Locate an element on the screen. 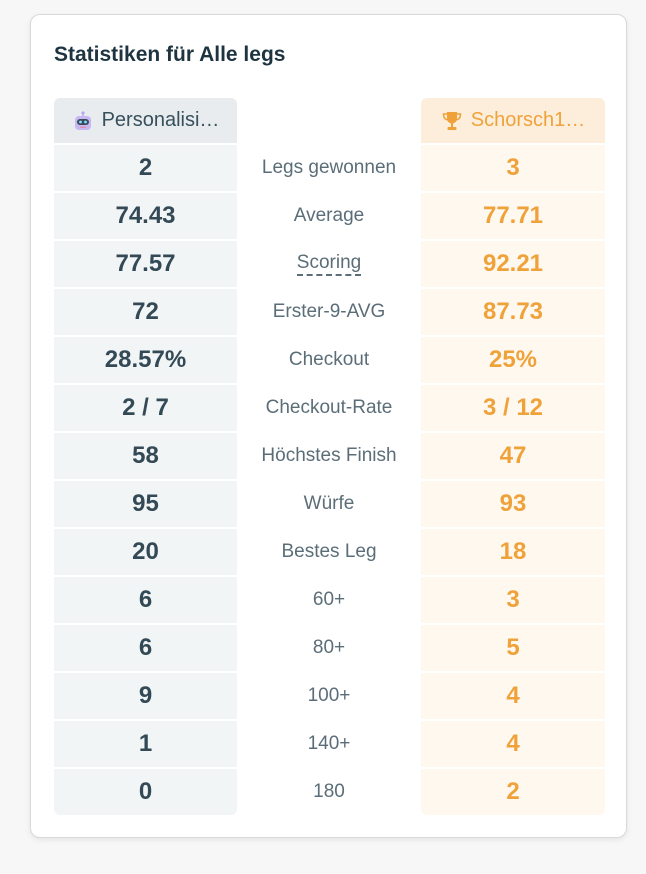  table-row: 28.57% Checkout 25% is located at coordinates (329, 360).